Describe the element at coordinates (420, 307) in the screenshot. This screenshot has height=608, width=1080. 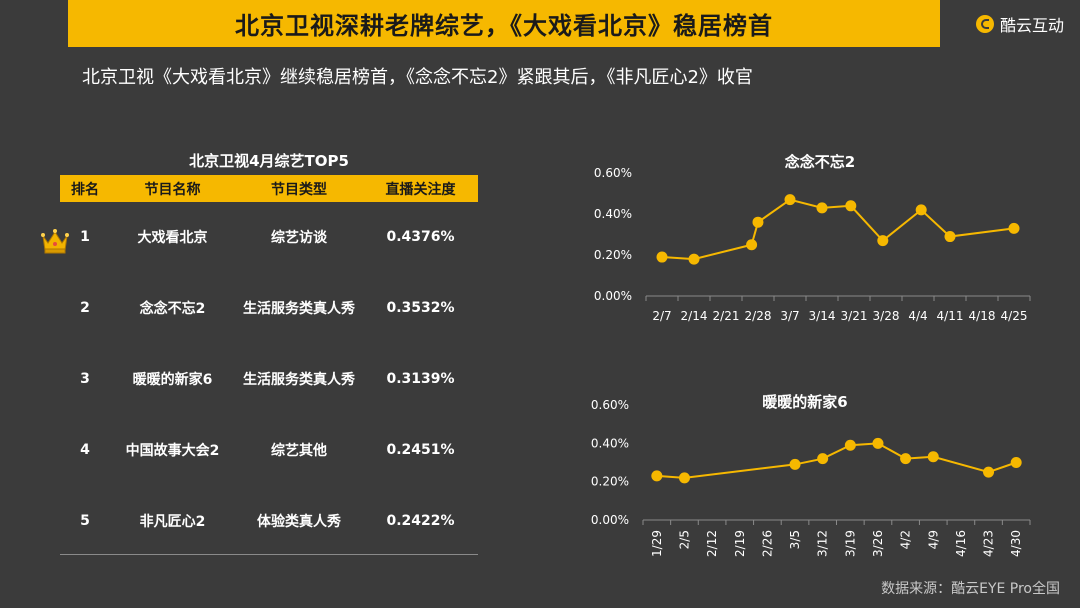
I see `cell-attention: 0.3532%` at that location.